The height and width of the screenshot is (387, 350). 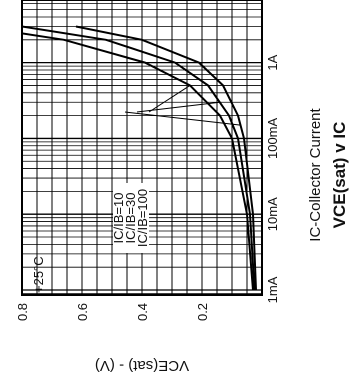 What do you see at coordinates (202, 312) in the screenshot?
I see `y-tick-label: 0.2` at bounding box center [202, 312].